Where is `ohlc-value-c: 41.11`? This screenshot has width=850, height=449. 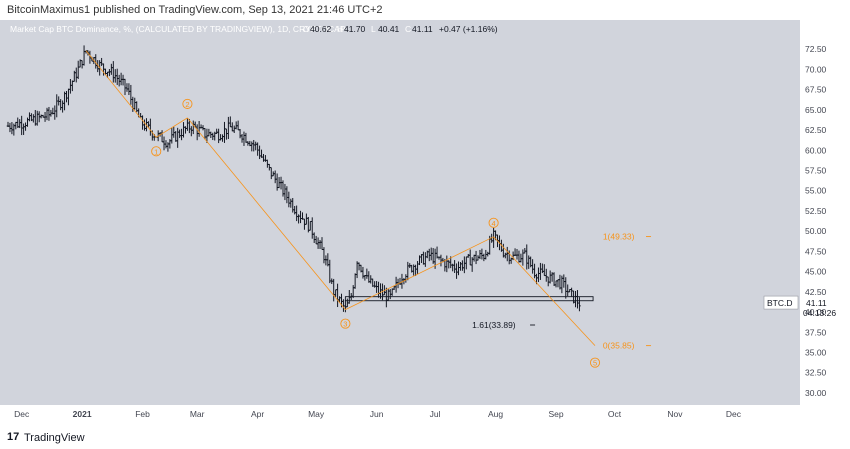 ohlc-value-c: 41.11 is located at coordinates (422, 29).